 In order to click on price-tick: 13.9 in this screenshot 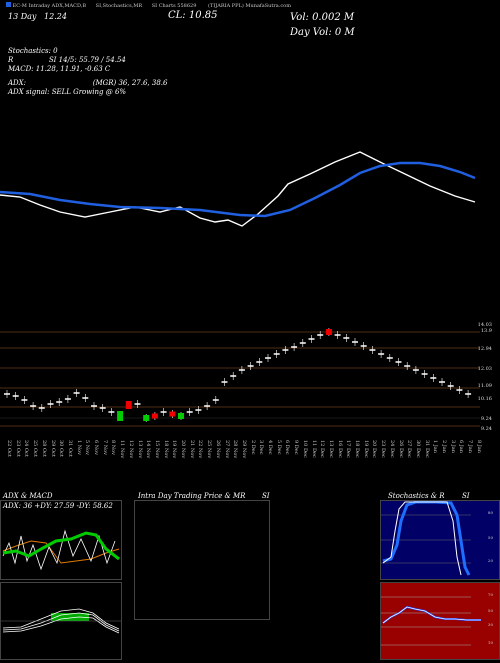, I will do `click(486, 331)`.